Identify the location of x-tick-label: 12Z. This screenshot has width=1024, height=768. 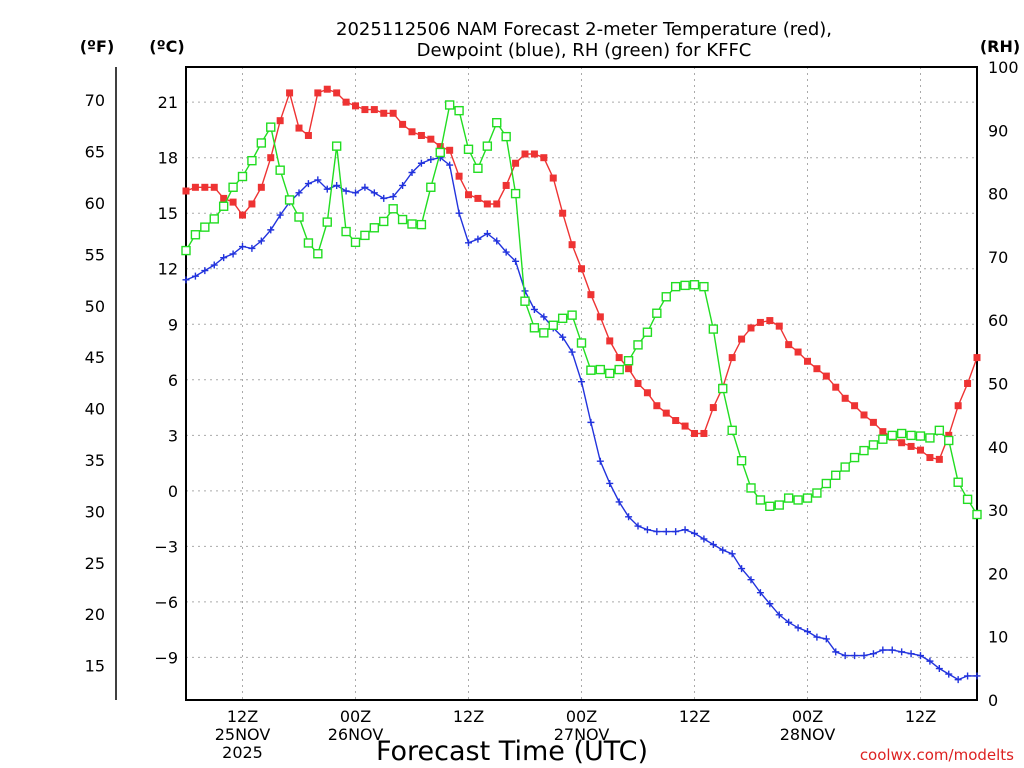
(920, 716).